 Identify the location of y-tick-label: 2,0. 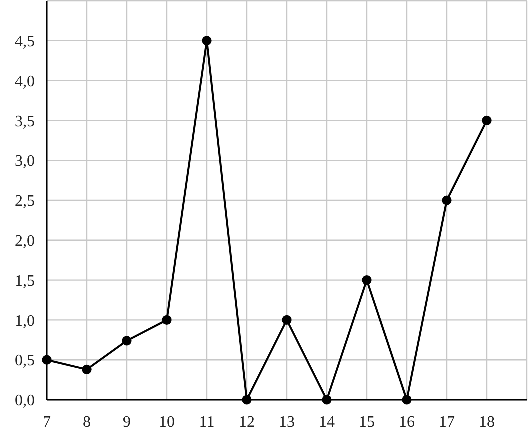
(25, 241).